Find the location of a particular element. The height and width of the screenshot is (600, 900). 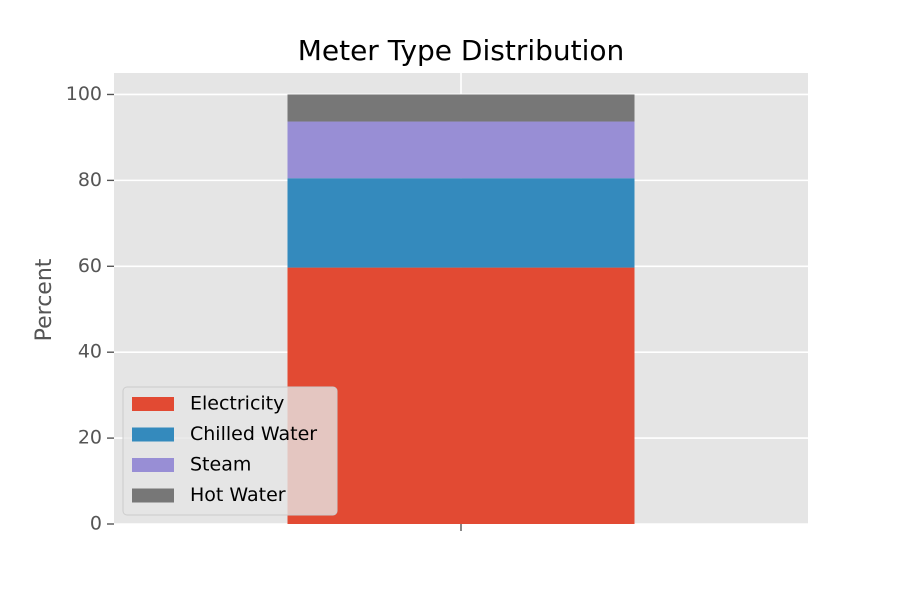

y-axis-label: Percent is located at coordinates (44, 299).